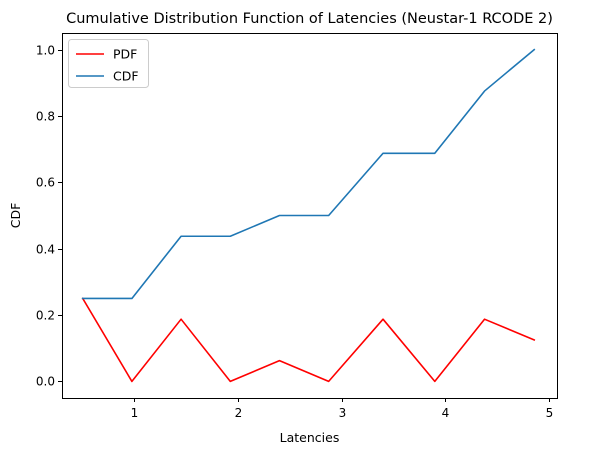  I want to click on legend: PDF CDF, so click(108, 63).